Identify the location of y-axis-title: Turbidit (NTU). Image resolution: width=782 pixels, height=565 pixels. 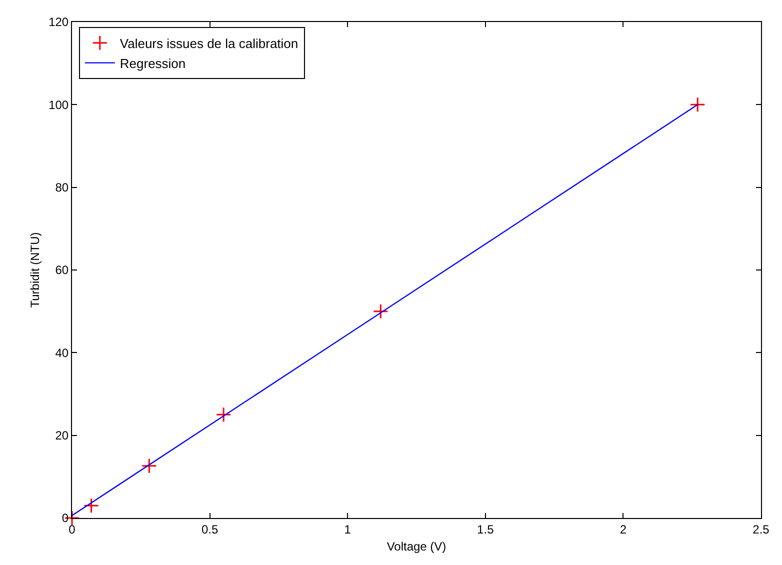
(35, 270).